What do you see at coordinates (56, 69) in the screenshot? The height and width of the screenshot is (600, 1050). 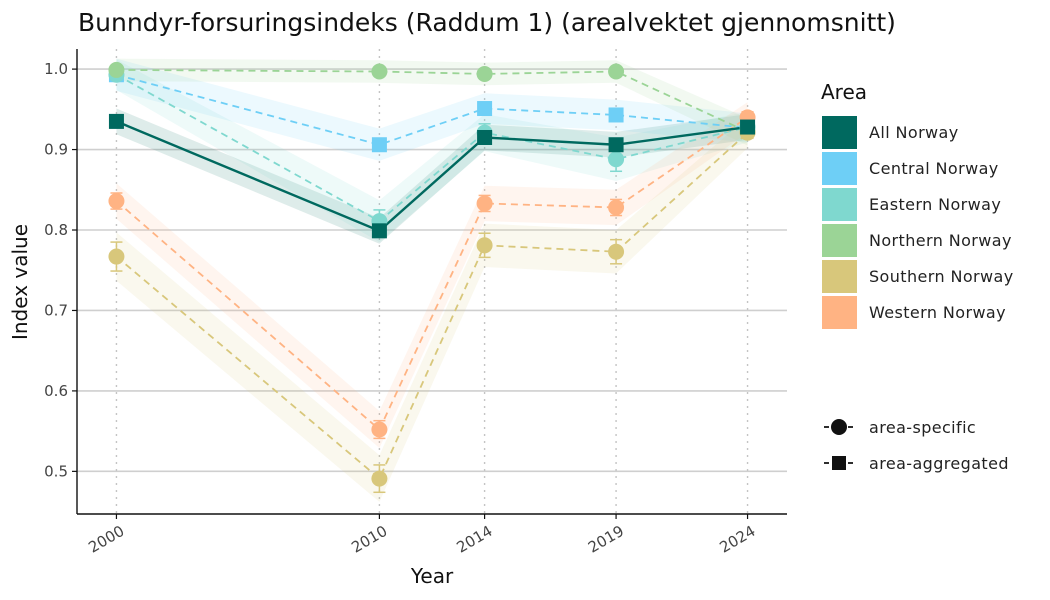 I see `y-tick-label: 1.0` at bounding box center [56, 69].